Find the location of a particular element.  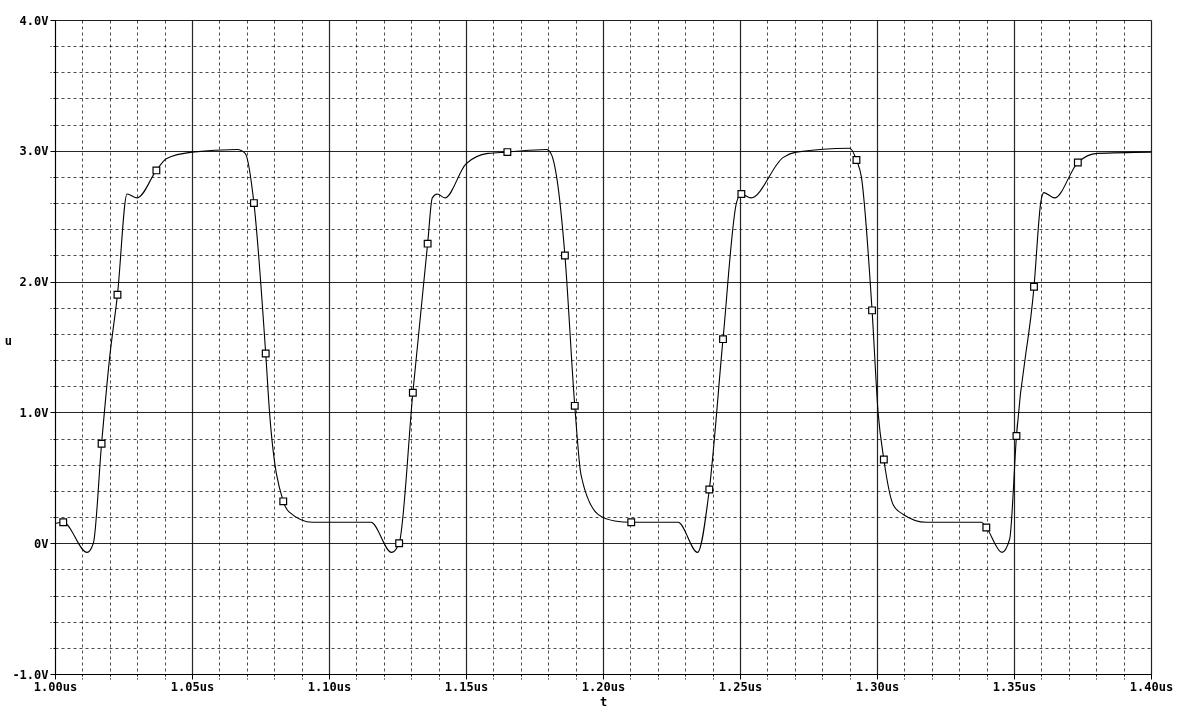

x-tick-label: 1.25us is located at coordinates (740, 686).